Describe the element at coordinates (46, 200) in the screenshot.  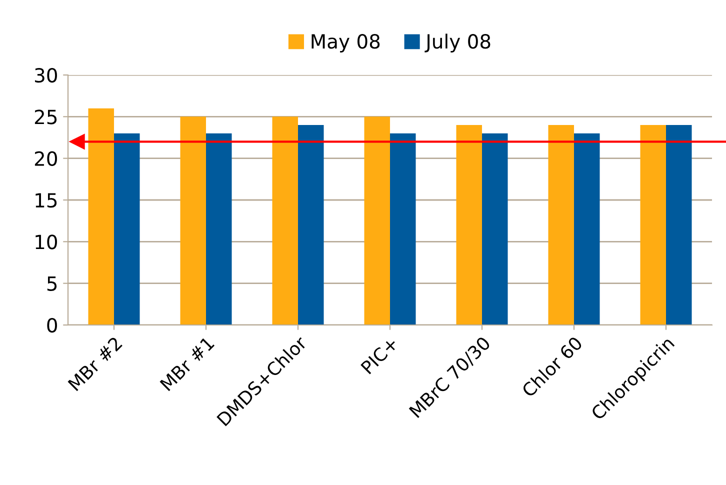
I see `y-tick-label: 15` at that location.